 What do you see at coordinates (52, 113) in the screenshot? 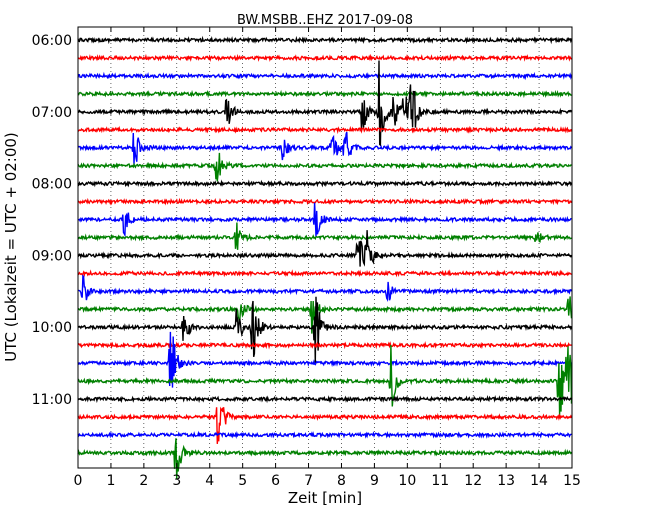
I see `y-tick-label: 07:00` at bounding box center [52, 113].